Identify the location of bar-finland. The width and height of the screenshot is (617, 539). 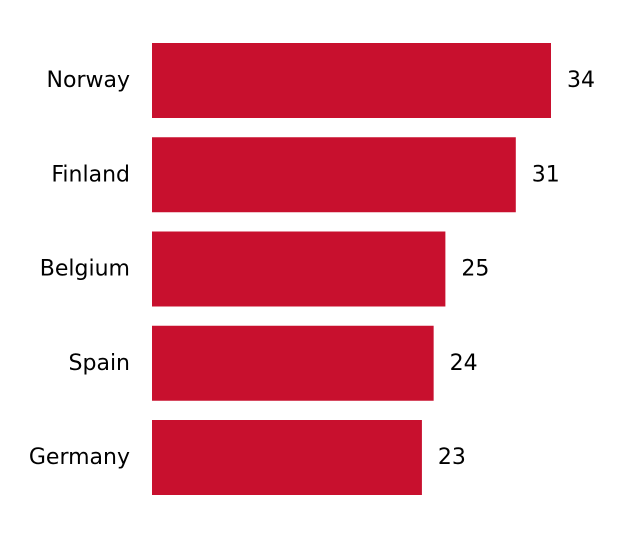
(334, 175).